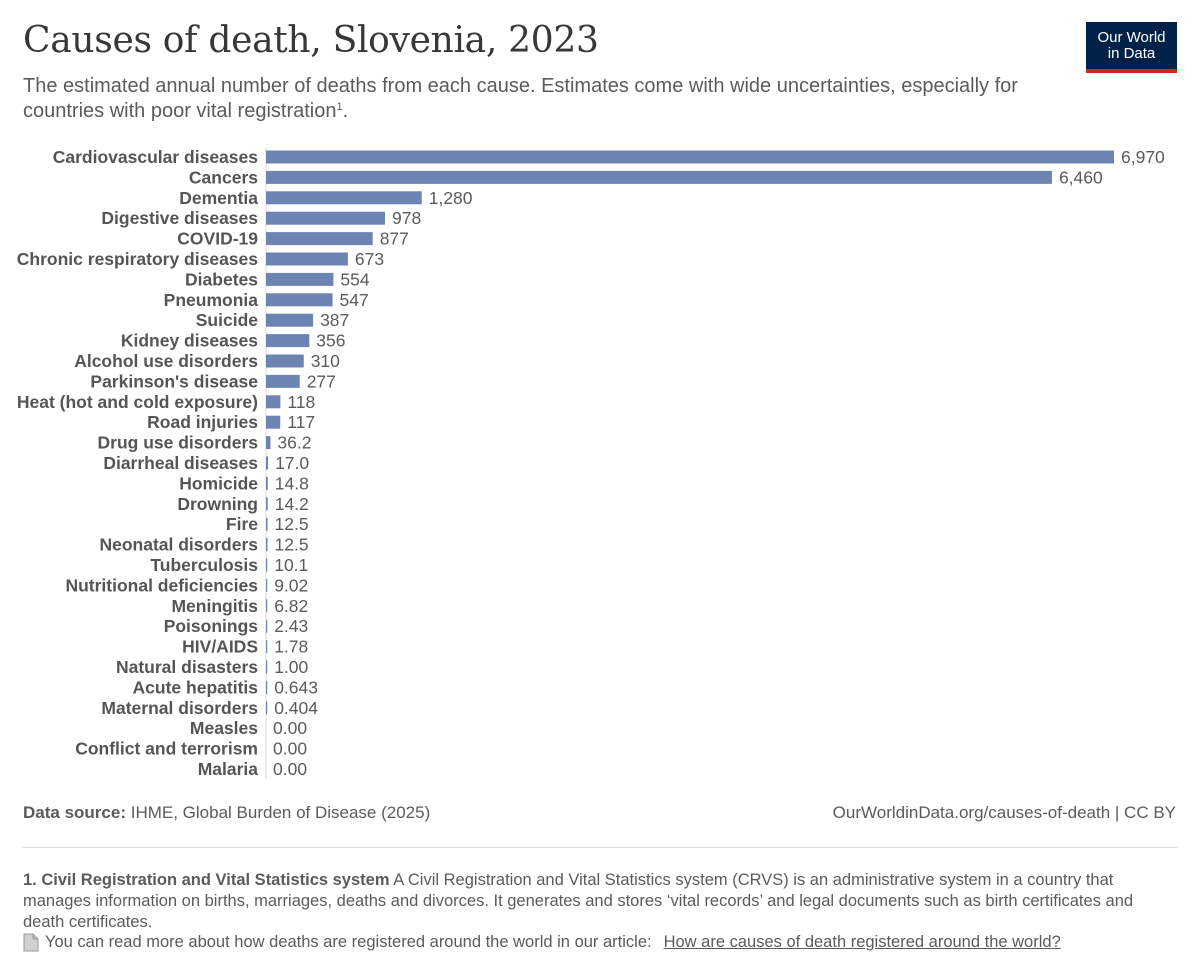 The width and height of the screenshot is (1200, 976). Describe the element at coordinates (189, 341) in the screenshot. I see `category-label: Kidney diseases` at that location.